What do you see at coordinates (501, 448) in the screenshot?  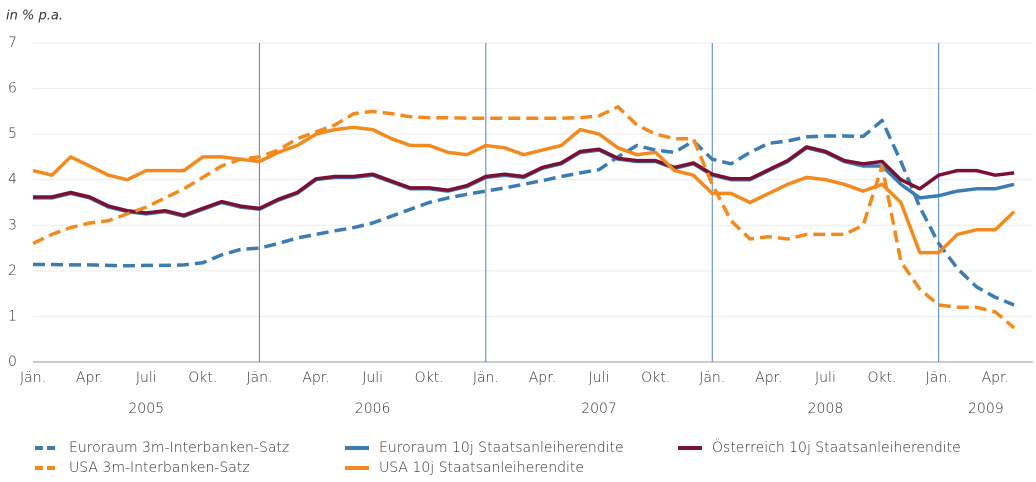 I see `legend-label: Euroraum 10j Staatsanleiherendite` at bounding box center [501, 448].